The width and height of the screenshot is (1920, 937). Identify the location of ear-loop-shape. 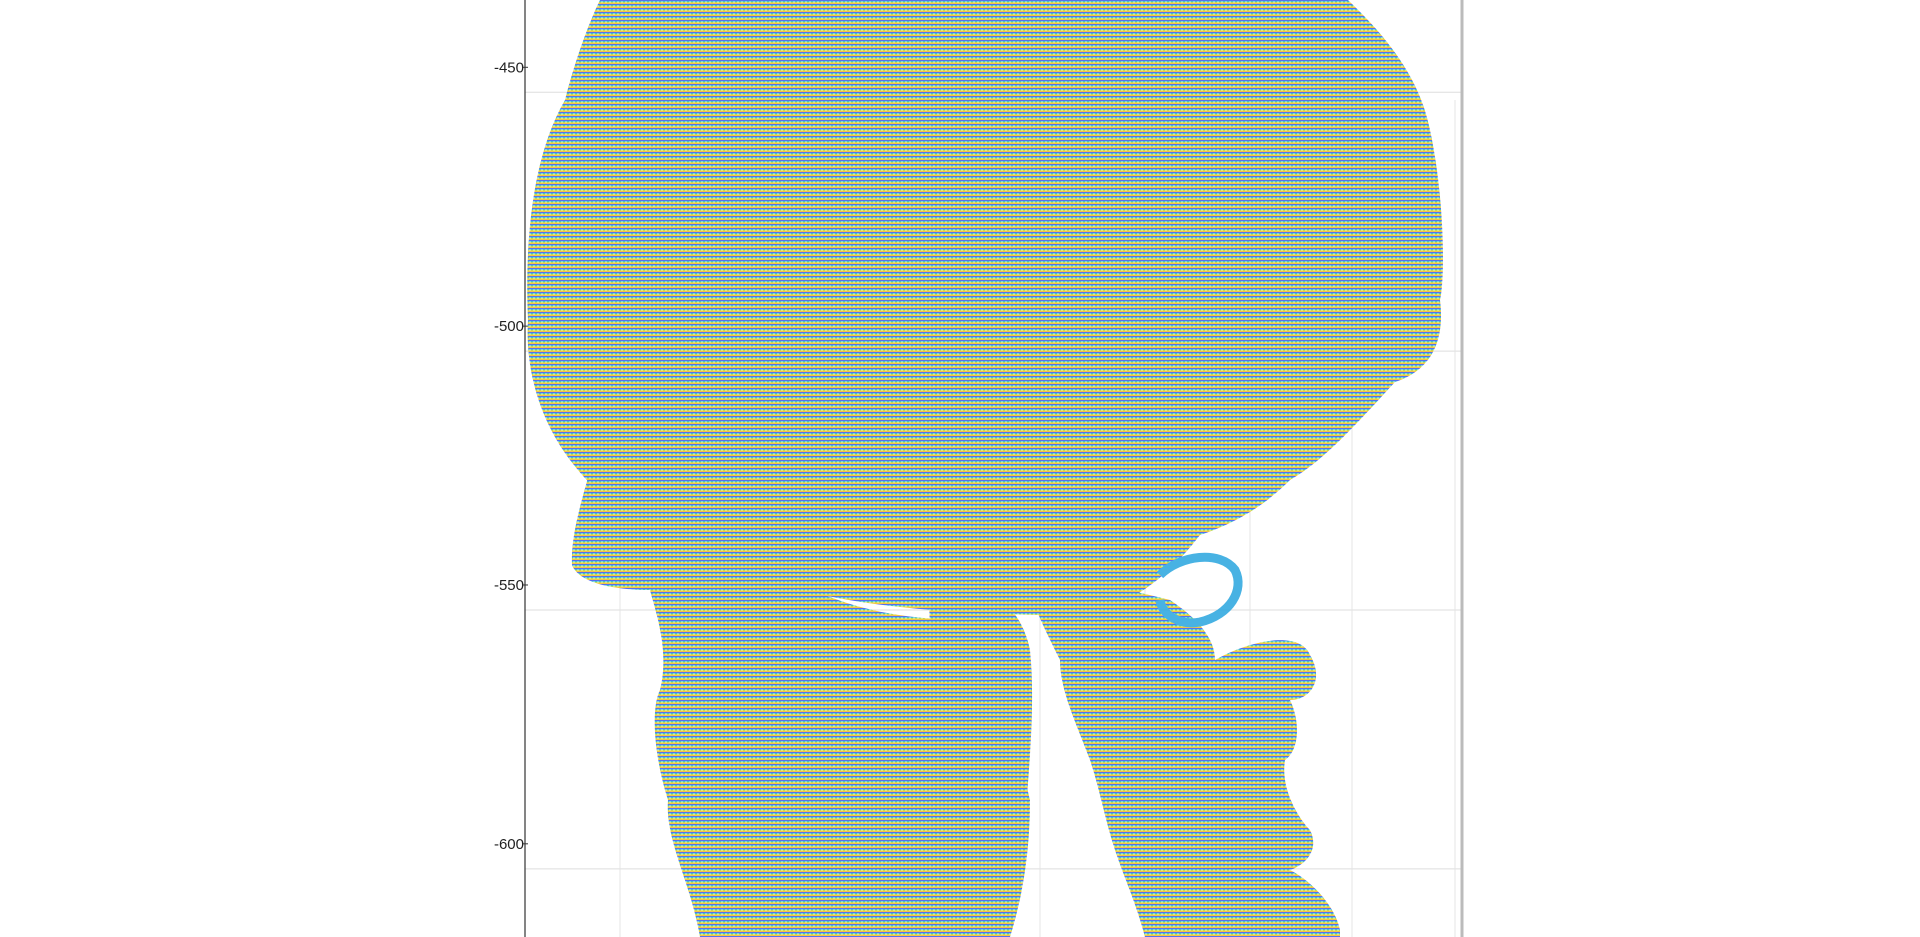
(1199, 590).